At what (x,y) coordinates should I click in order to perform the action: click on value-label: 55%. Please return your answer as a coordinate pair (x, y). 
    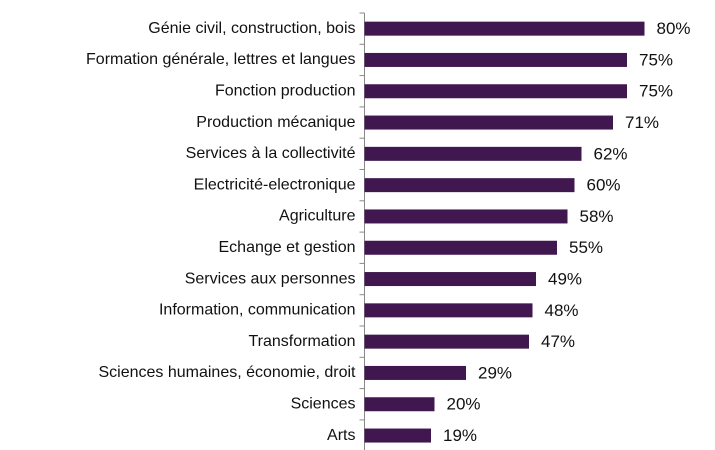
    Looking at the image, I should click on (586, 247).